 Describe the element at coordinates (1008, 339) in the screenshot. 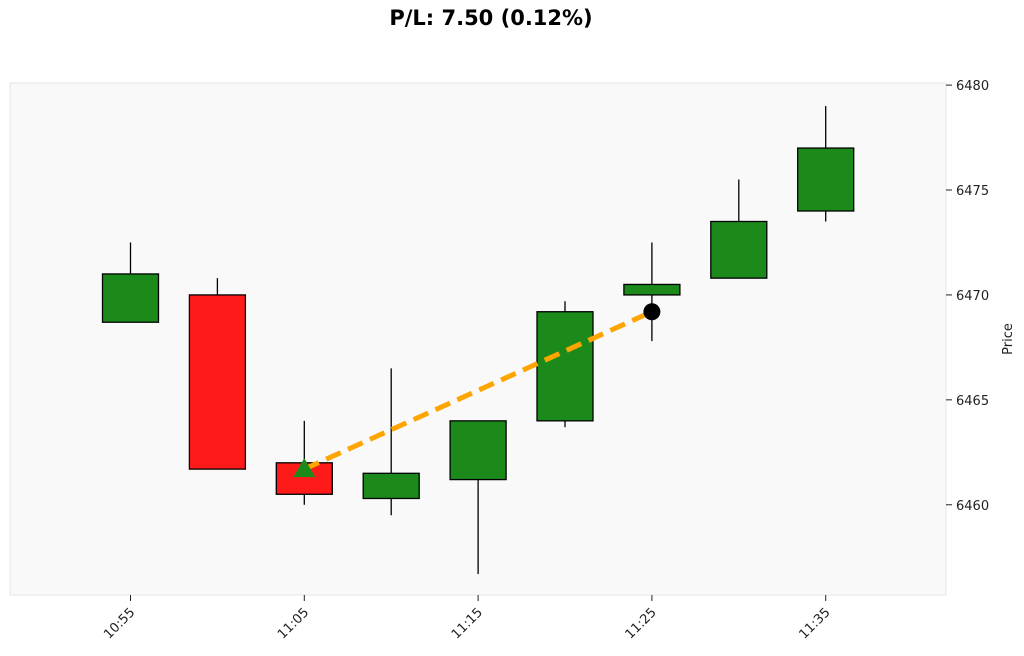

I see `y-axis-label: Price` at that location.